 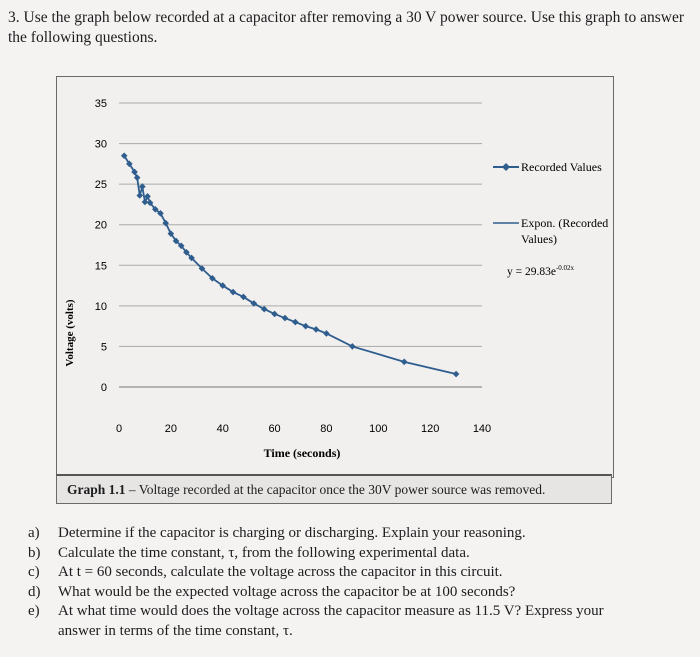 I want to click on equation-exponent: -0.02x, so click(x=565, y=268).